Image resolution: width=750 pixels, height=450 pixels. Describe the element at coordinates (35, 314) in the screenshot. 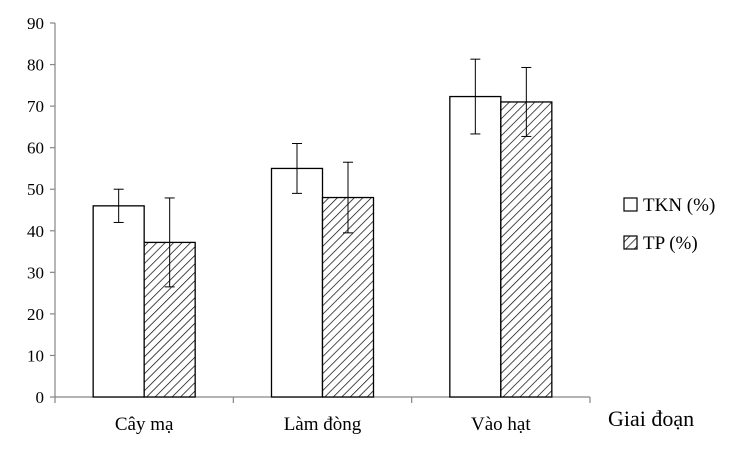

I see `y-tick-label: 20` at that location.